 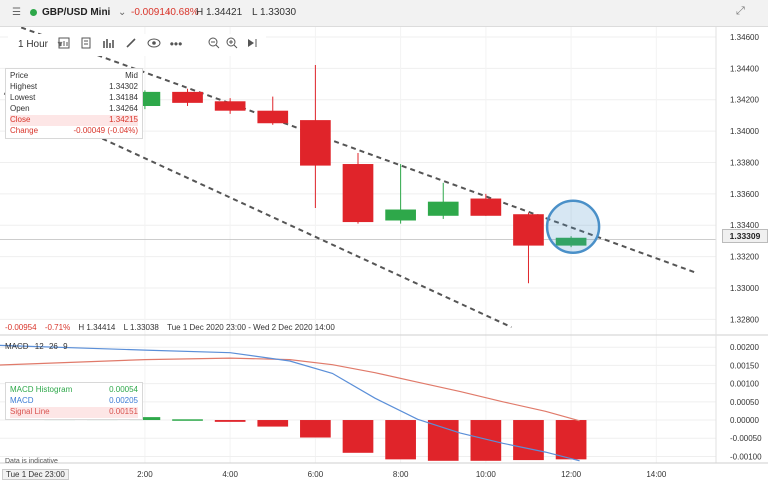 I want to click on ohlc-row: Price Mid, so click(x=74, y=75).